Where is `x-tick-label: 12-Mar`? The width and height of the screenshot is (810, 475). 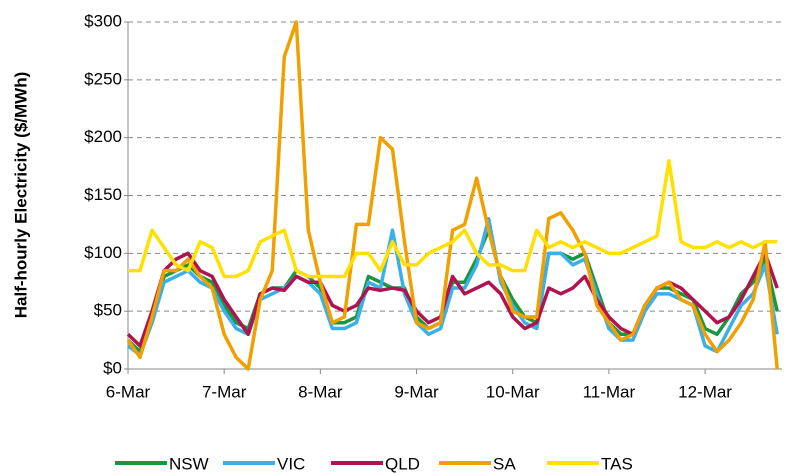 x-tick-label: 12-Mar is located at coordinates (705, 391).